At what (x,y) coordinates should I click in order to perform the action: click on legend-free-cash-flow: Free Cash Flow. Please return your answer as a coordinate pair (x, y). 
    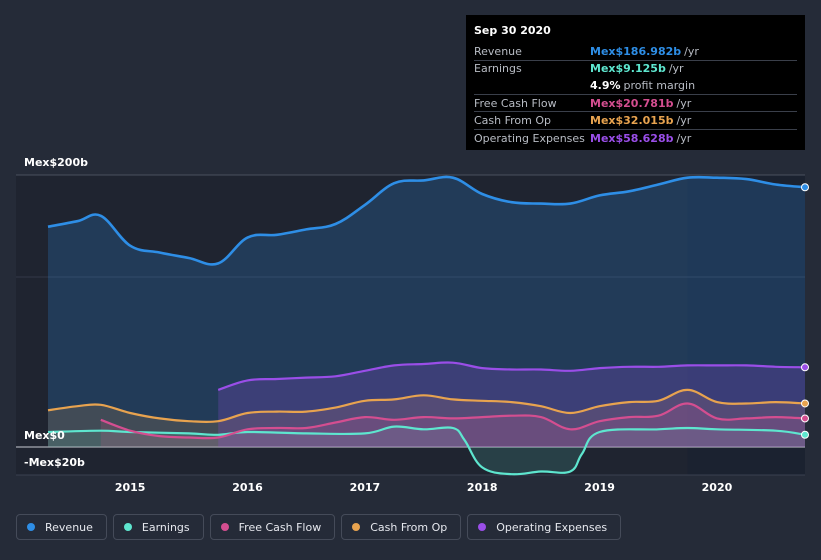
    Looking at the image, I should click on (272, 527).